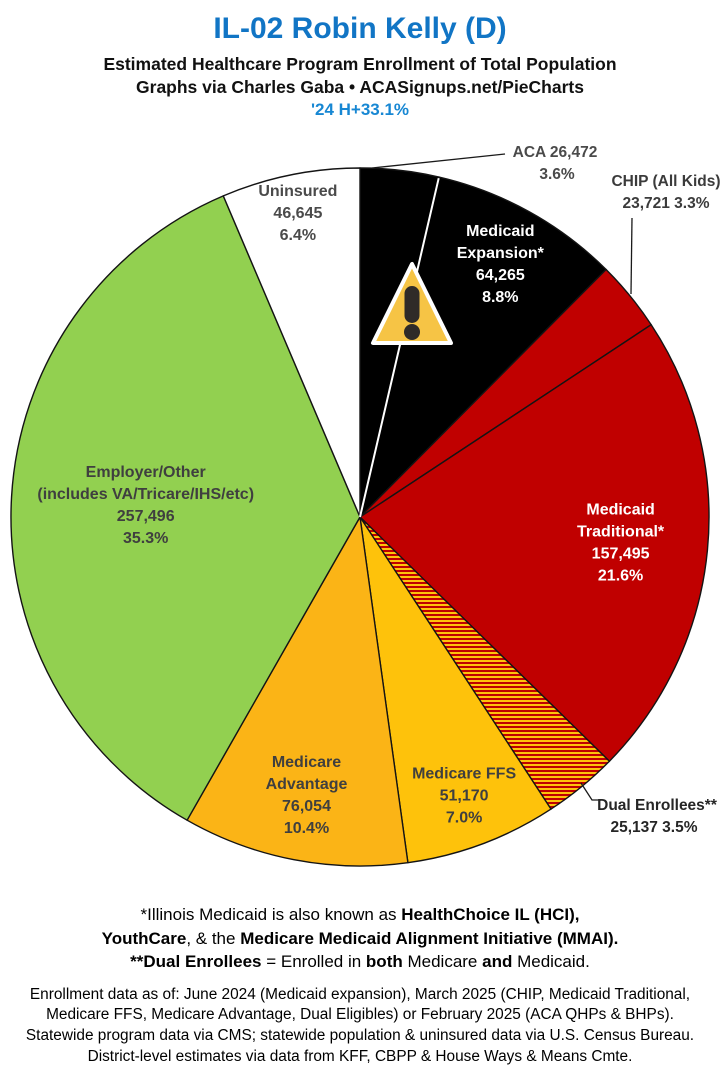 The height and width of the screenshot is (1070, 720). Describe the element at coordinates (483, 347) in the screenshot. I see `pie-slice-medicaid-expansion` at that location.